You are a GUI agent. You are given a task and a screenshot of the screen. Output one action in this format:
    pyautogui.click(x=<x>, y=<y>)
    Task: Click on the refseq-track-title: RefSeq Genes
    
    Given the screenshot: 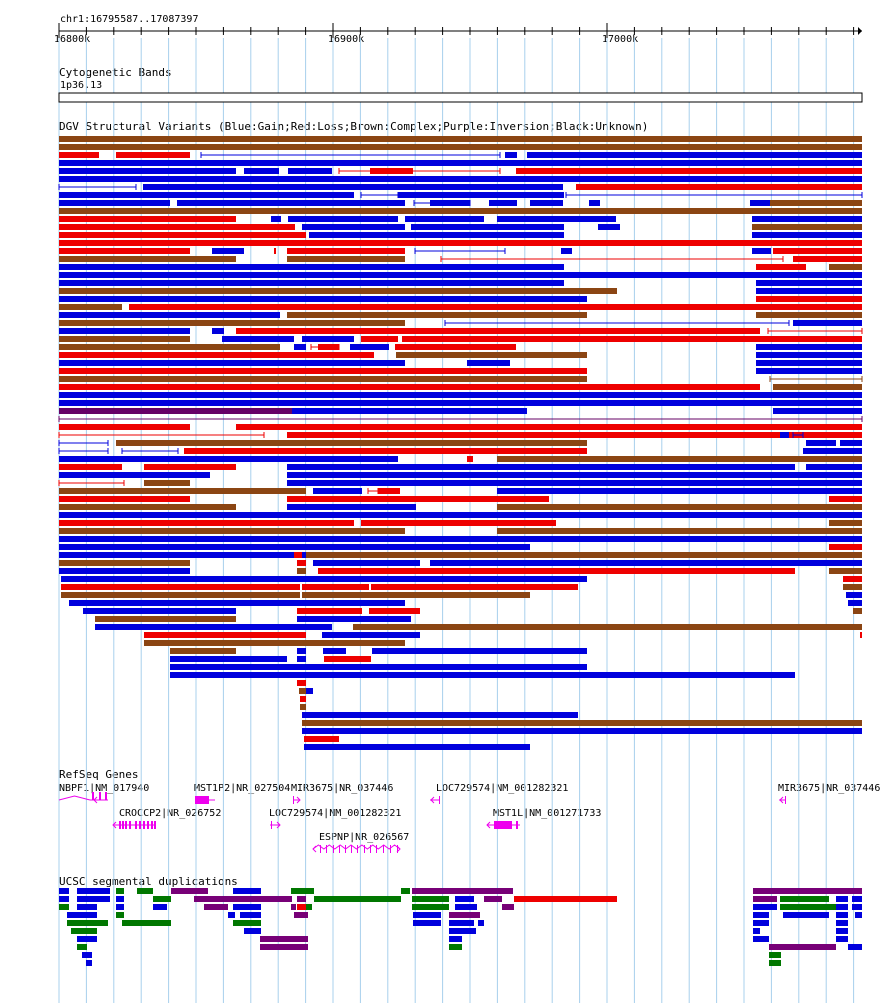 What is the action you would take?
    pyautogui.click(x=99, y=774)
    